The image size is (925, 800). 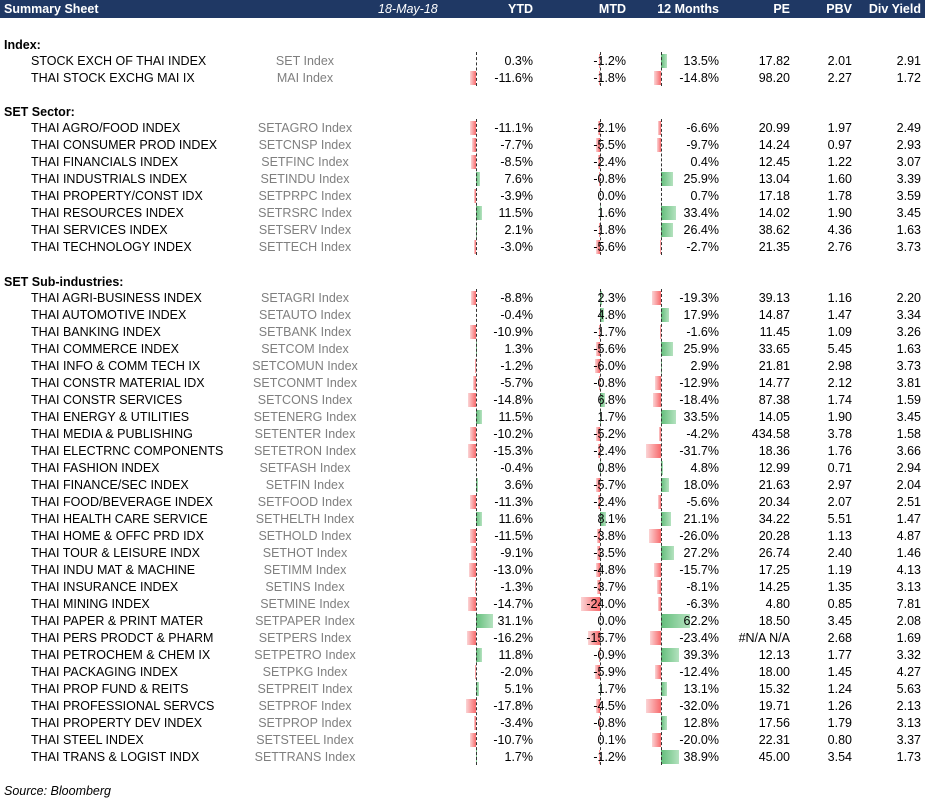 What do you see at coordinates (774, 723) in the screenshot?
I see `cell-pe: 17.56` at bounding box center [774, 723].